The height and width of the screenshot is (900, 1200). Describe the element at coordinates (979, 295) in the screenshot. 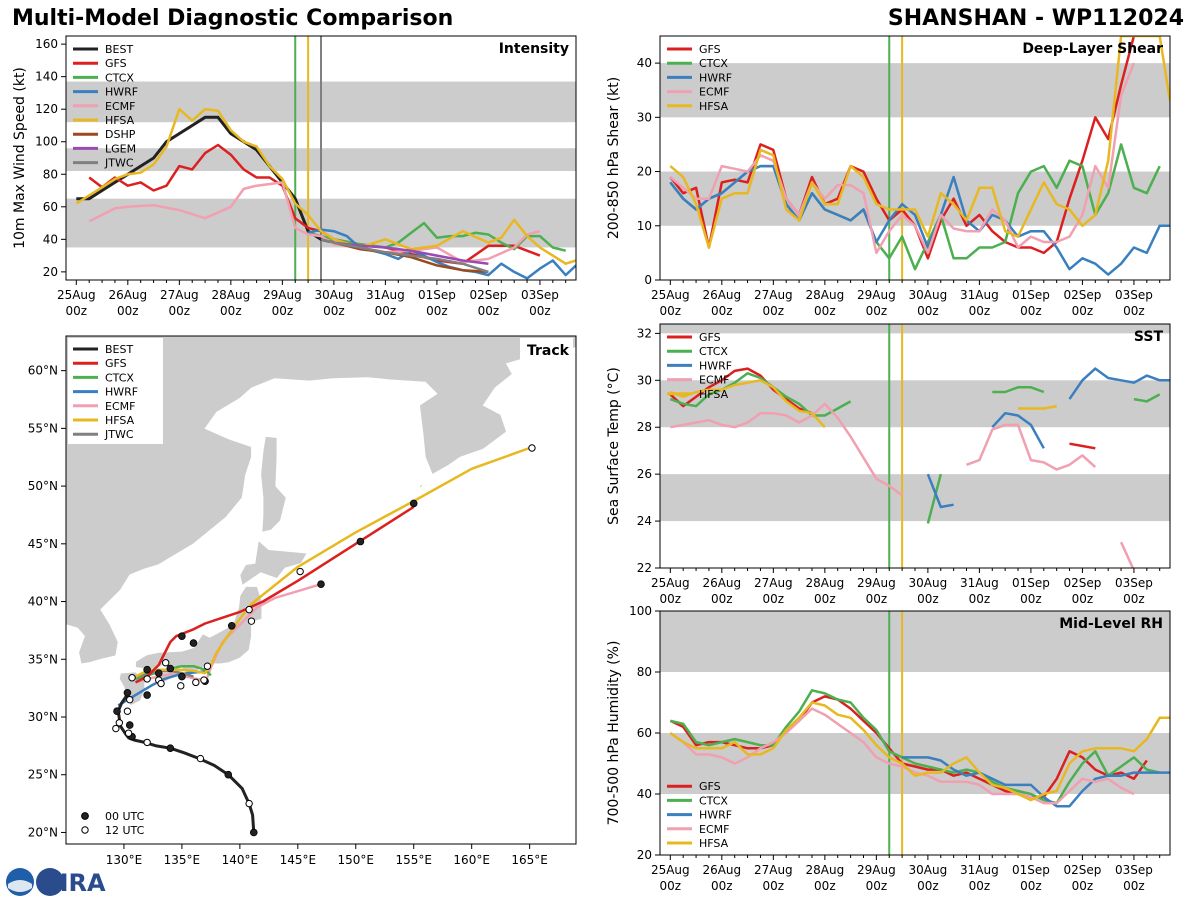

I see `shear-xtick-label: 31Aug` at that location.